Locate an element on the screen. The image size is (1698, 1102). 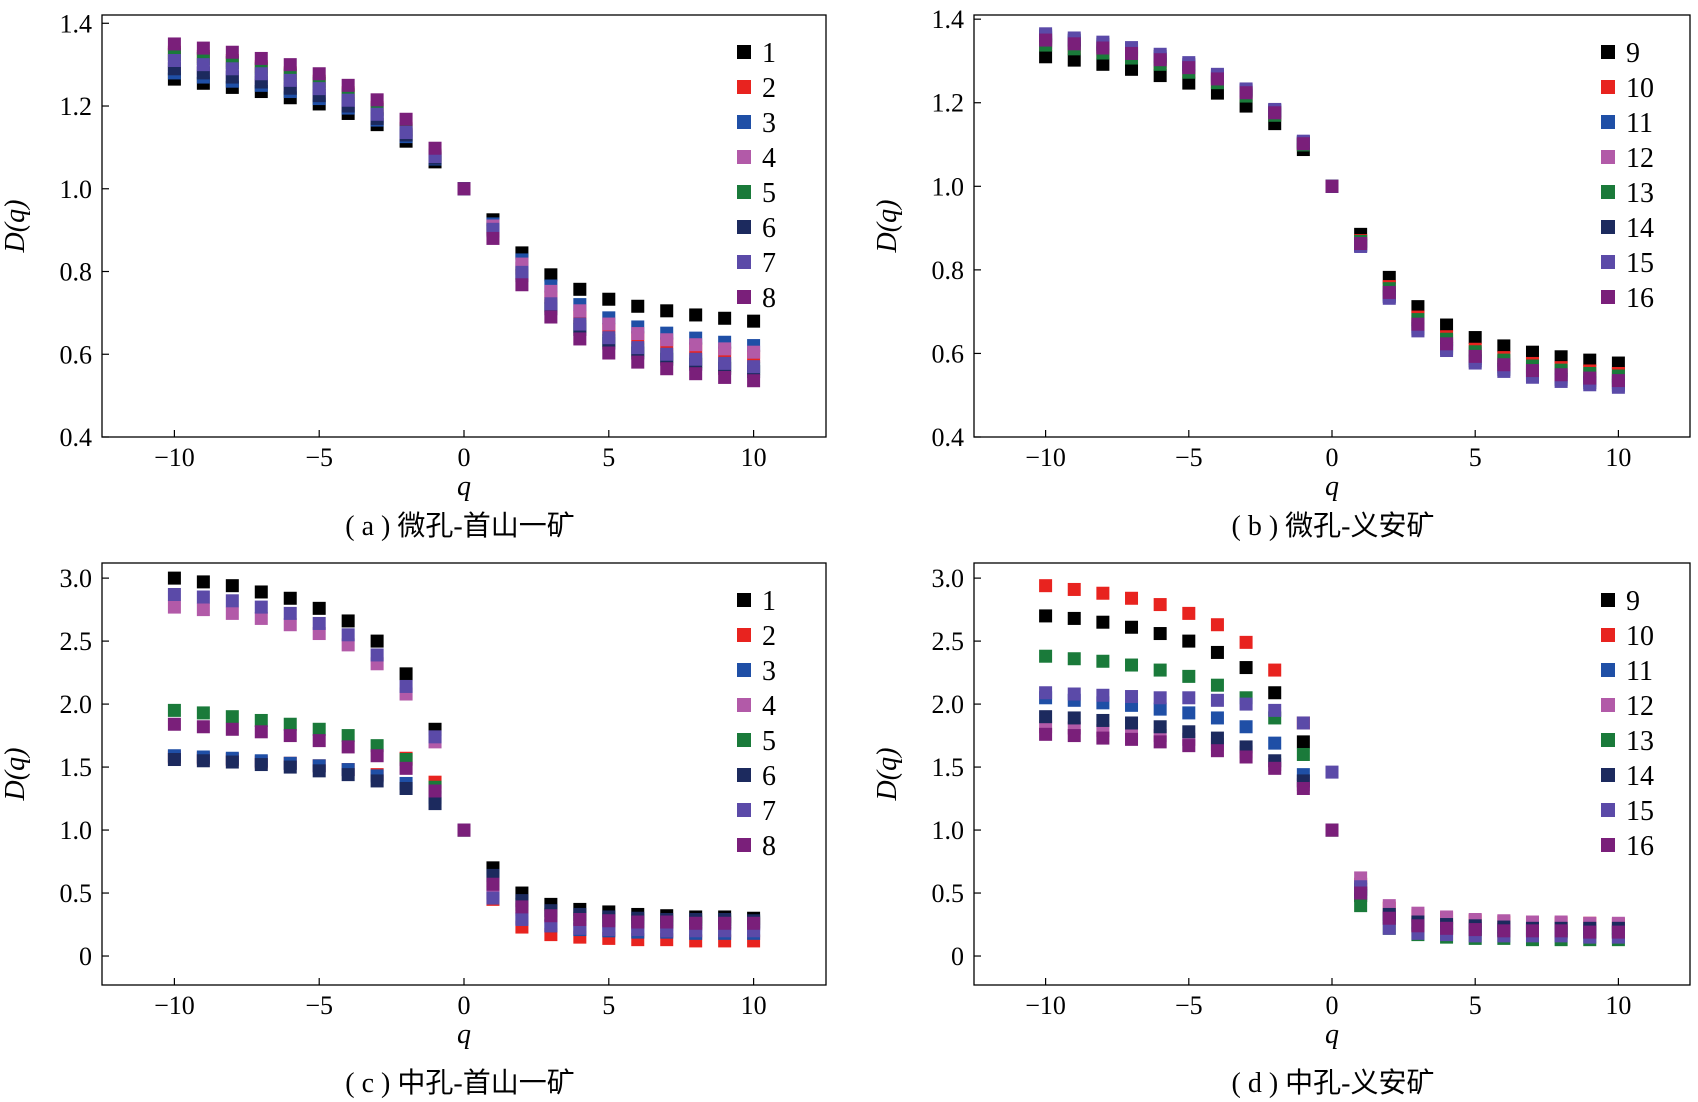
y-axis-label: D(q) is located at coordinates (15, 227).